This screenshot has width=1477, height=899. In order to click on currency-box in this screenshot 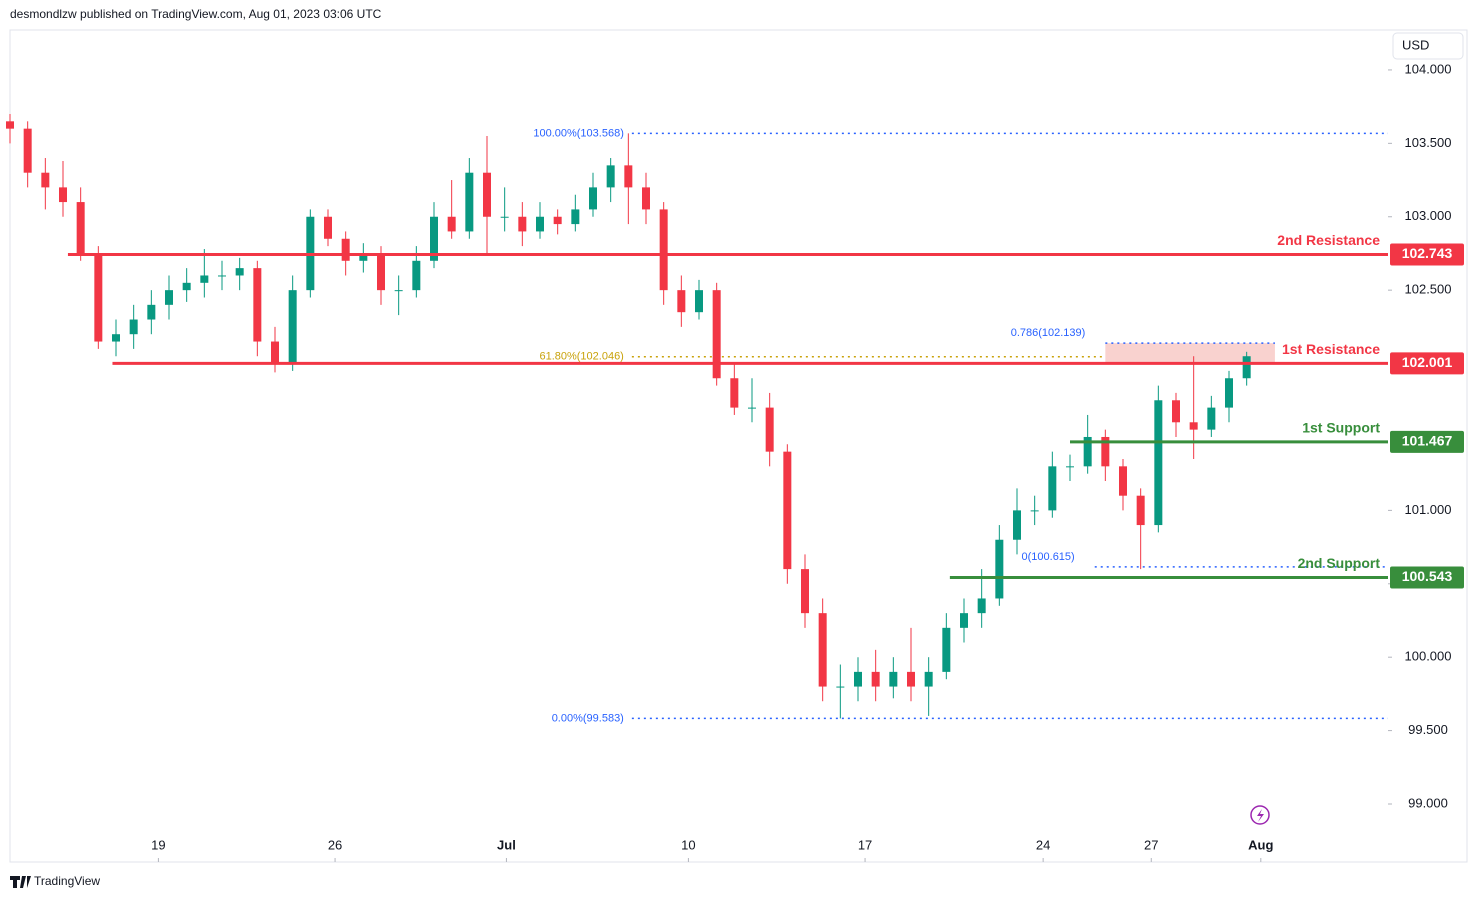, I will do `click(1428, 46)`.